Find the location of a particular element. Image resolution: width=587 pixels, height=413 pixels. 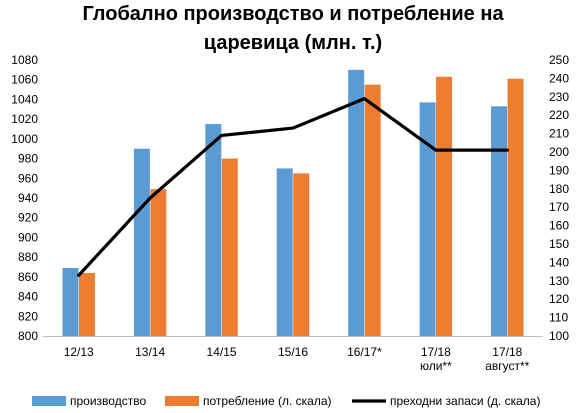

y-right-tick-label: 240 is located at coordinates (559, 78).